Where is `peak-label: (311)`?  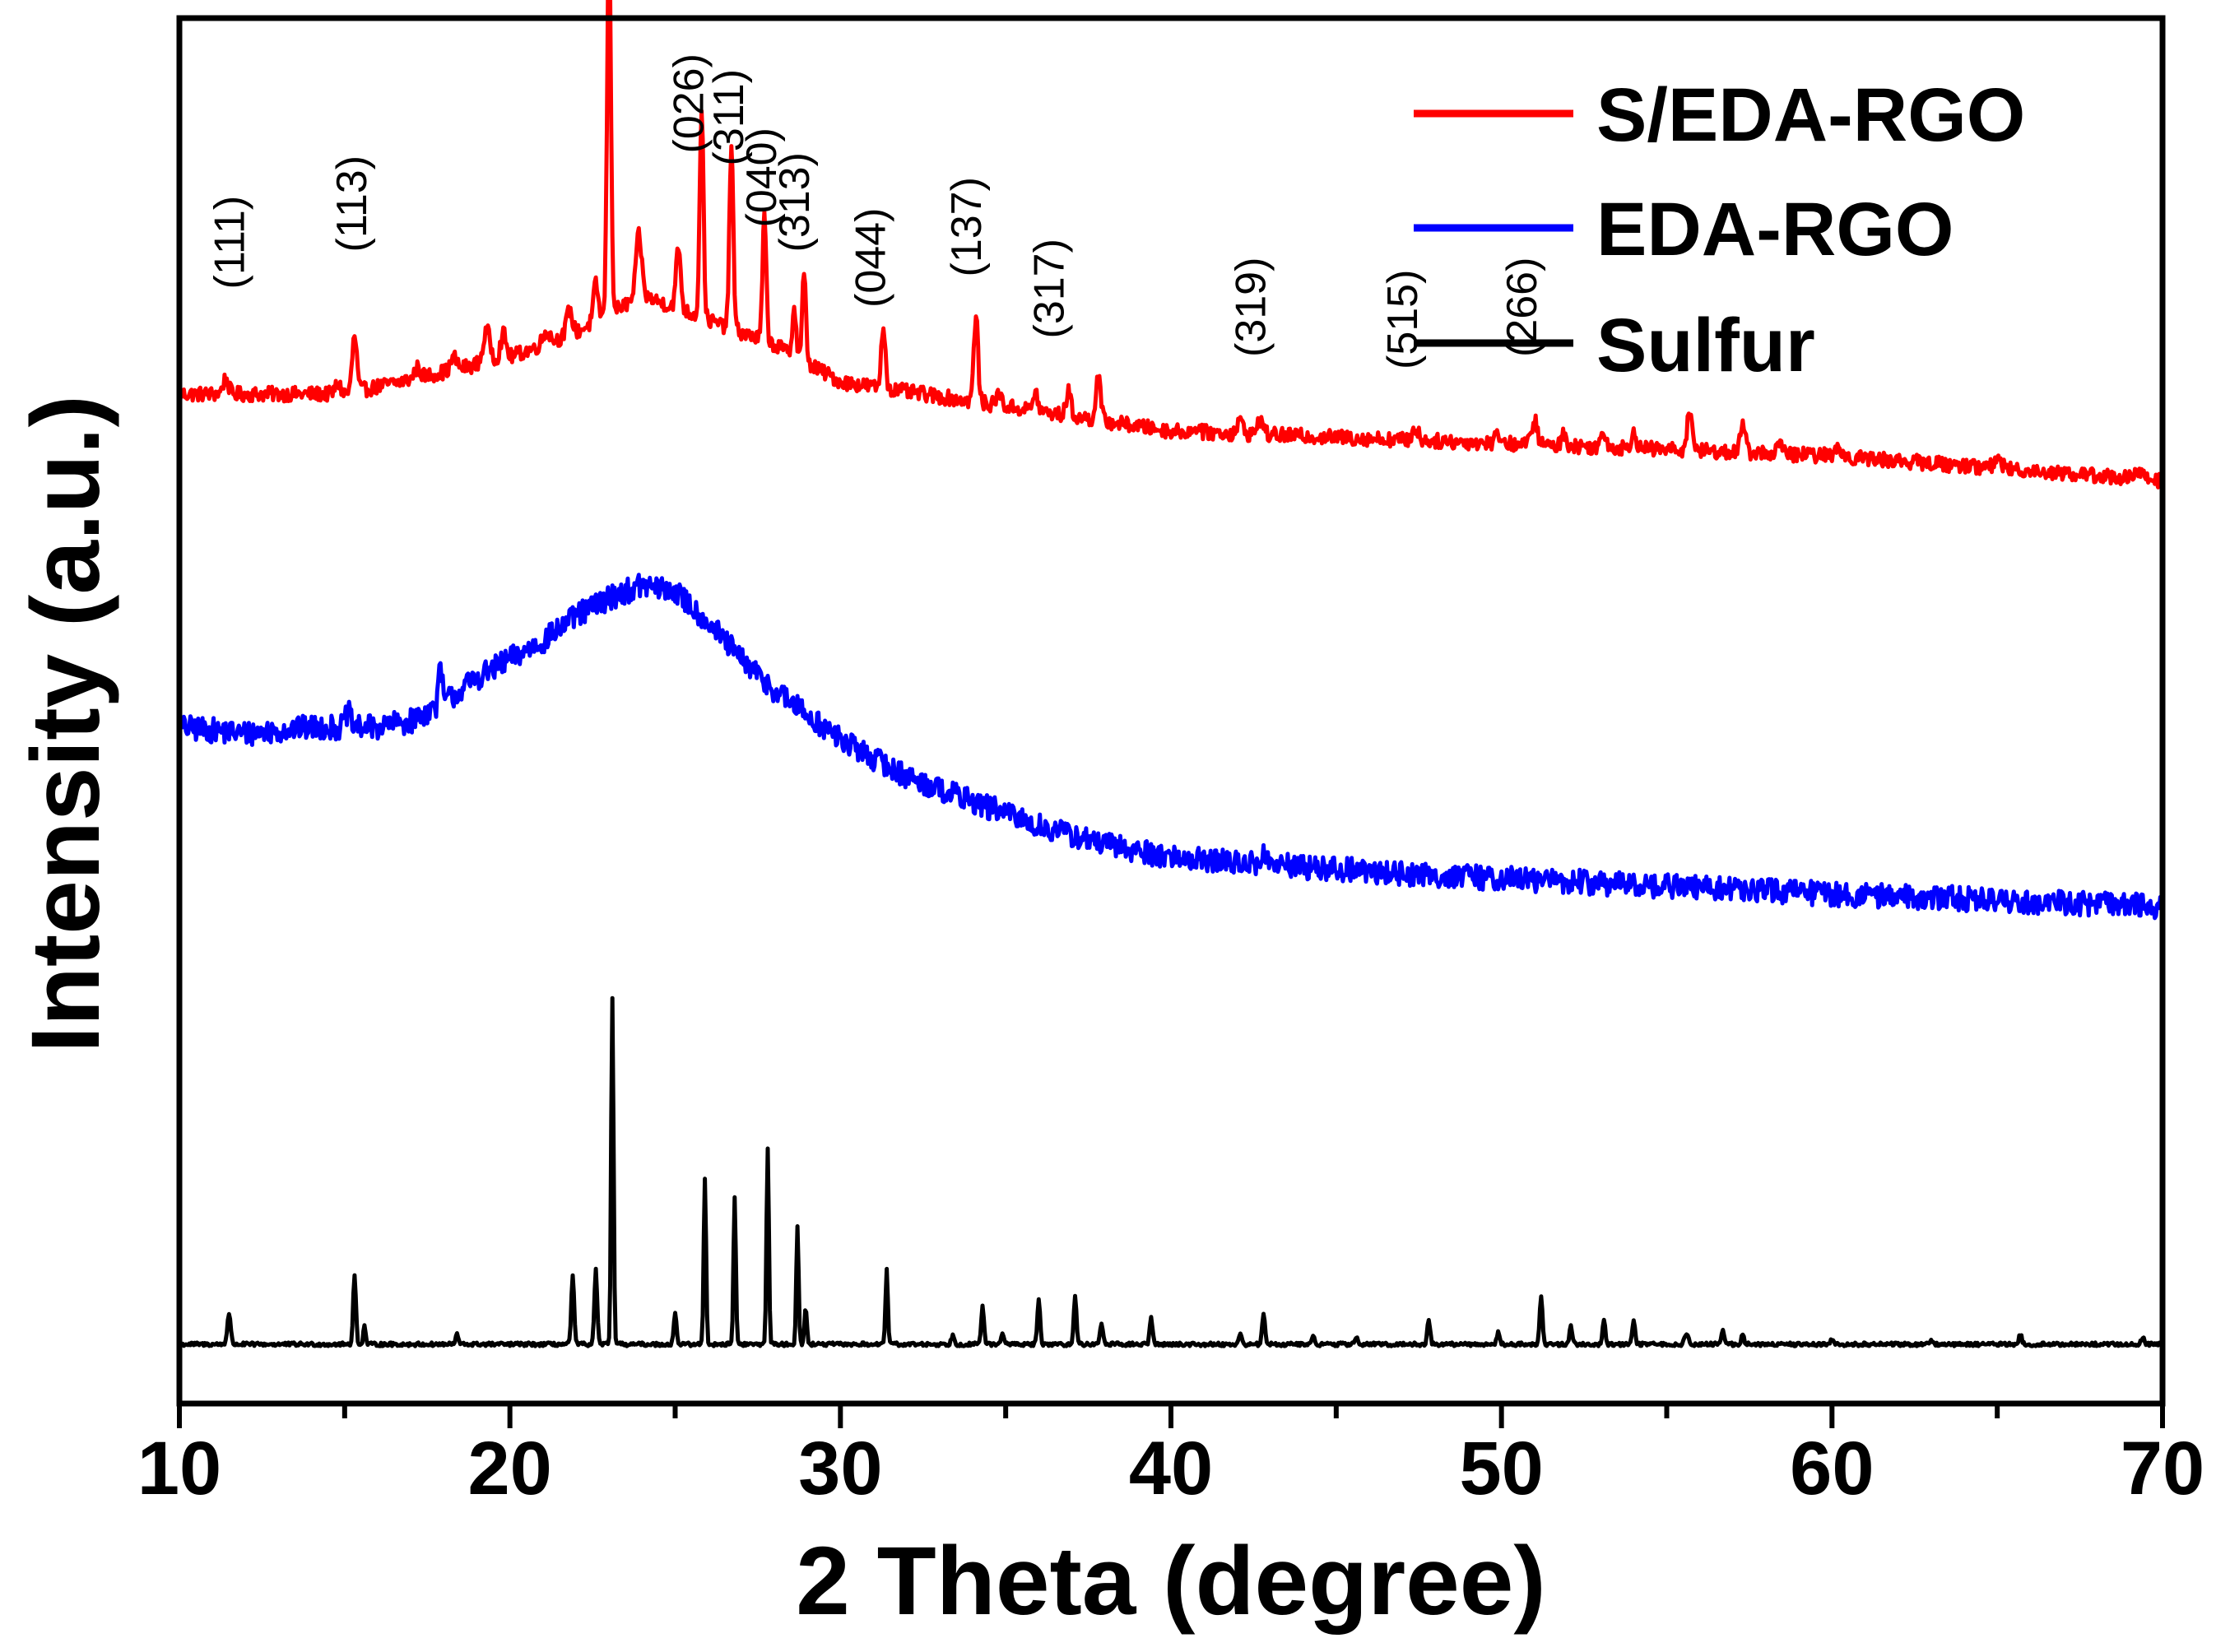
peak-label: (311) is located at coordinates (729, 118).